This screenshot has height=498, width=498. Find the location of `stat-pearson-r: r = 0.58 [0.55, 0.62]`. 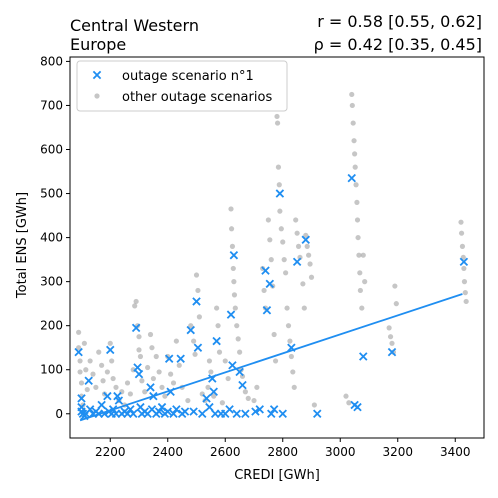

stat-pearson-r: r = 0.58 [0.55, 0.62] is located at coordinates (399, 21).